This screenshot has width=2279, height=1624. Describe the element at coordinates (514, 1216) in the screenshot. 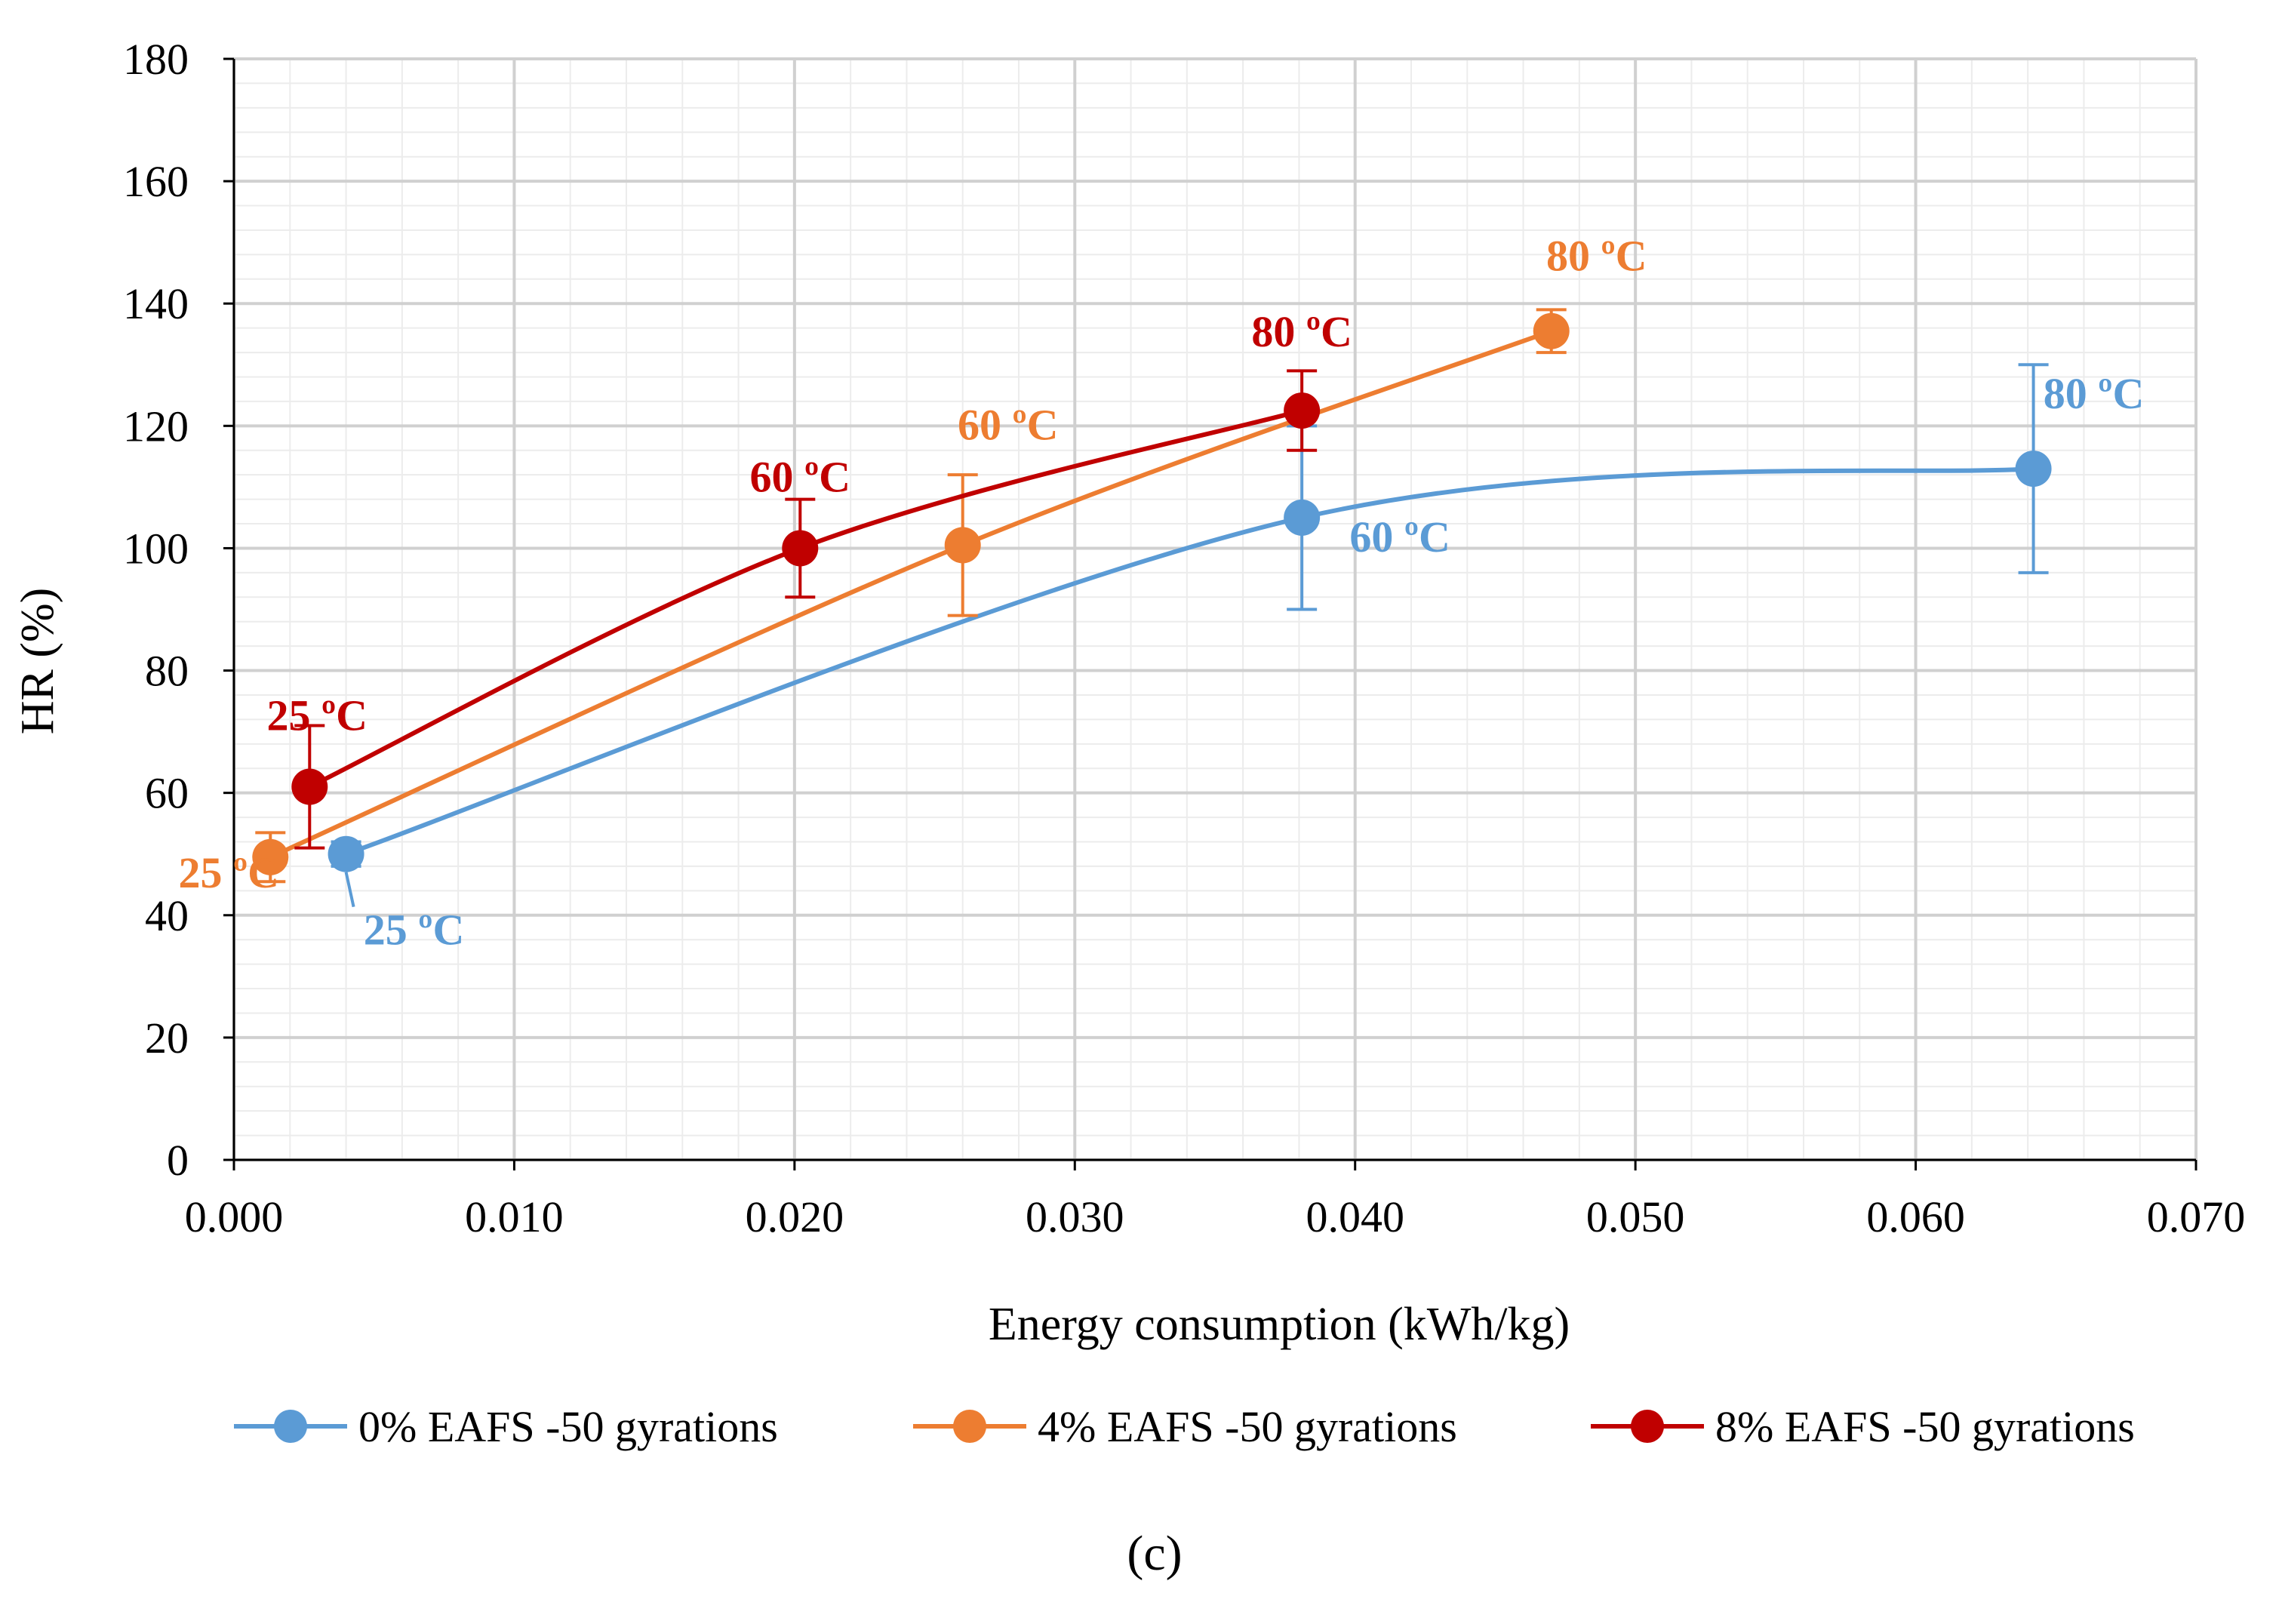

I see `x-tick-label: 0.010` at that location.